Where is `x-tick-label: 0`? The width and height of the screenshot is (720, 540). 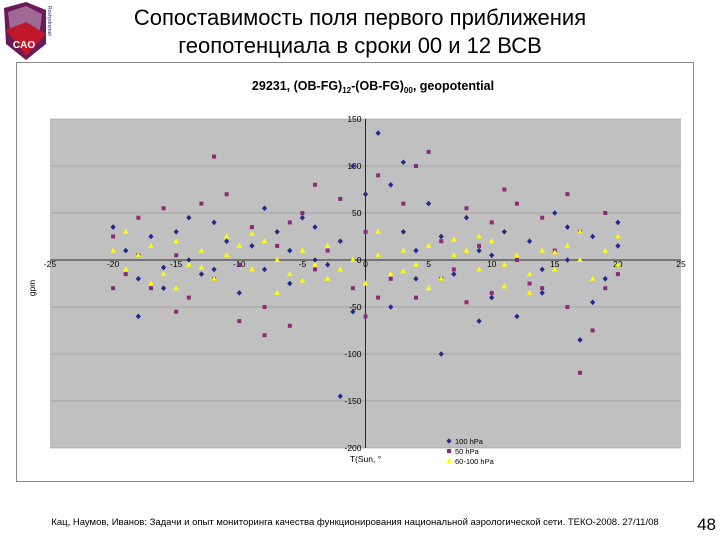 x-tick-label: 0 is located at coordinates (365, 264).